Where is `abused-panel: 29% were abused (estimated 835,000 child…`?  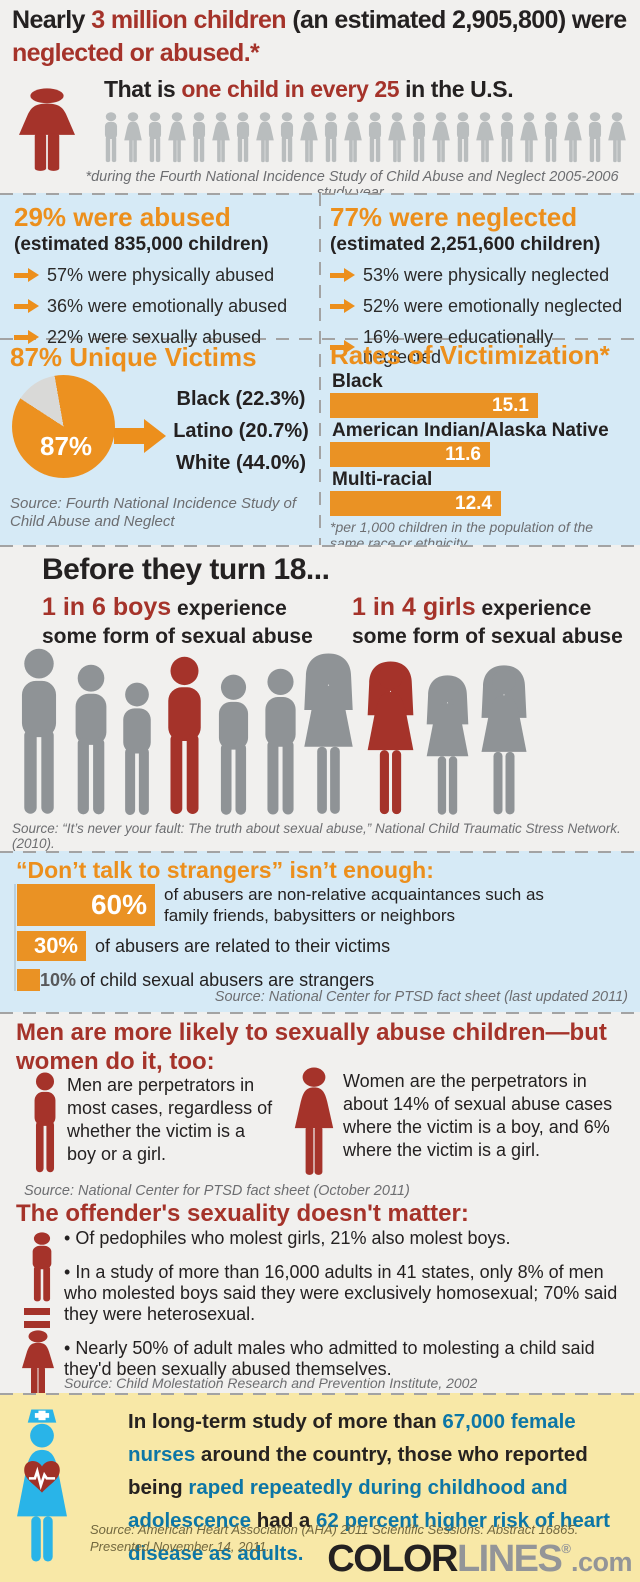 abused-panel: 29% were abused (estimated 835,000 child… is located at coordinates (161, 280).